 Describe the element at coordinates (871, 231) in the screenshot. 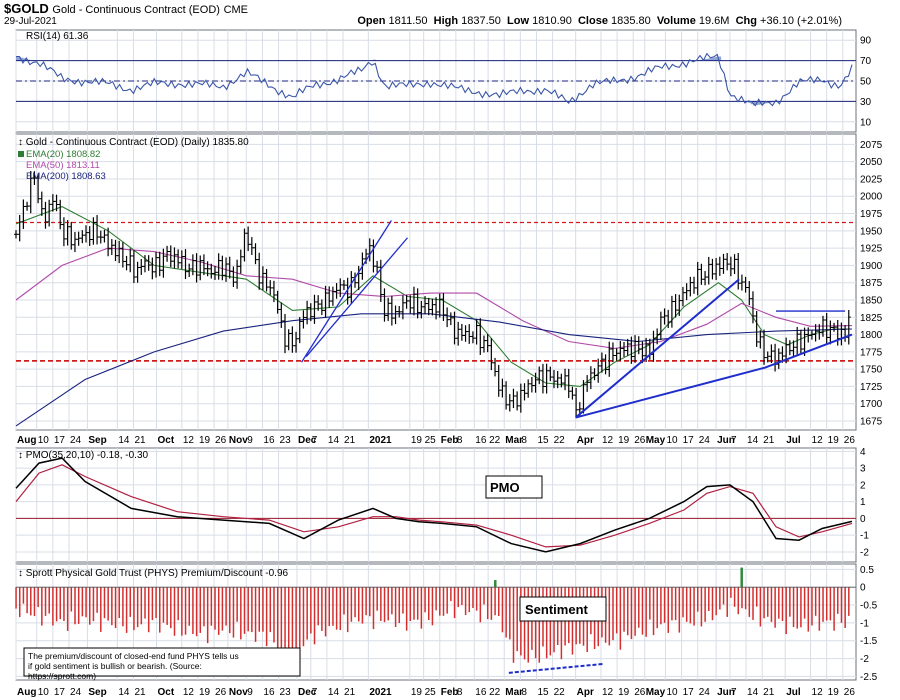

I see `y-tick-label: 1950` at that location.